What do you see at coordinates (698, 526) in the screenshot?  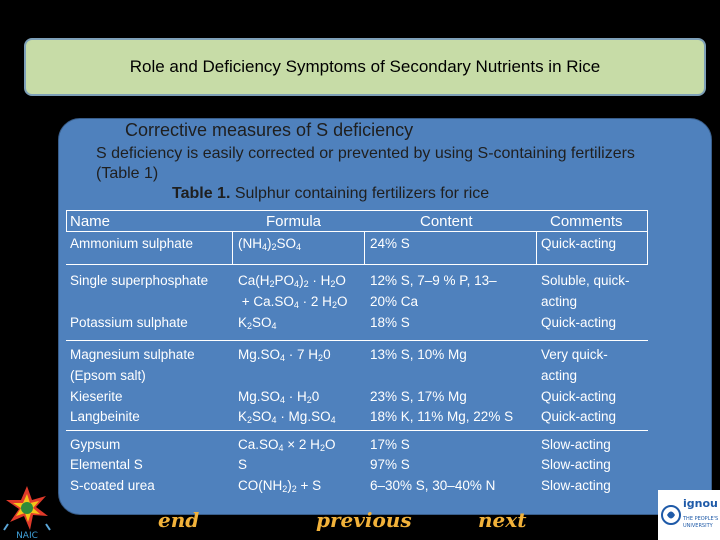 I see `ignou-logo-tagline-2: UNIVERSITY` at bounding box center [698, 526].